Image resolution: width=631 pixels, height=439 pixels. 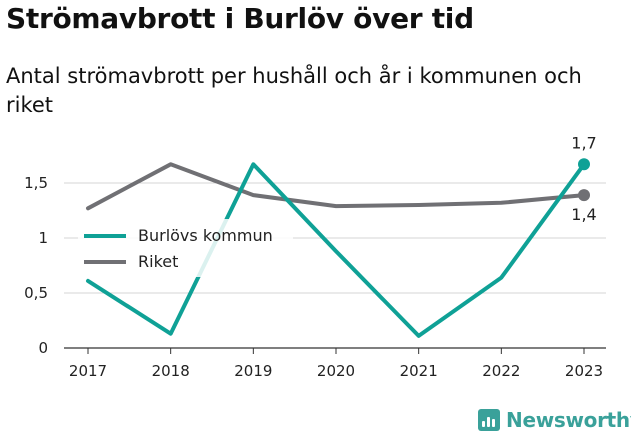 What do you see at coordinates (43, 238) in the screenshot?
I see `y-tick-label: 1` at bounding box center [43, 238].